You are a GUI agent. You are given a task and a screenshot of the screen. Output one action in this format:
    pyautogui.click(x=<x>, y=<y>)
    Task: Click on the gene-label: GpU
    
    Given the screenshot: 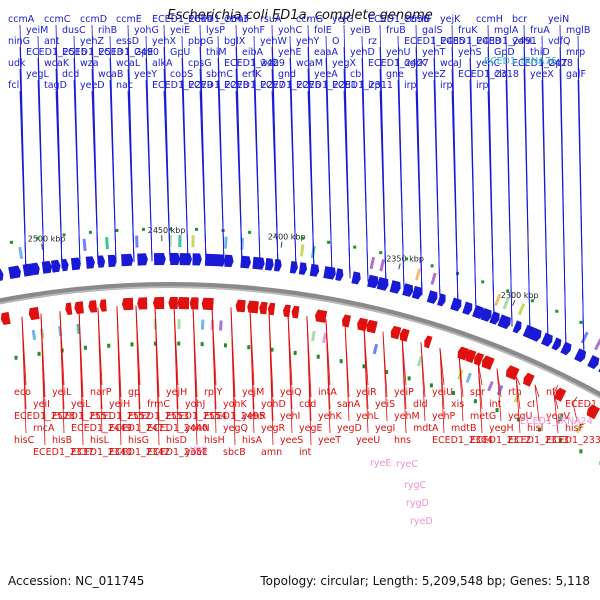 What is the action you would take?
    pyautogui.click(x=180, y=52)
    